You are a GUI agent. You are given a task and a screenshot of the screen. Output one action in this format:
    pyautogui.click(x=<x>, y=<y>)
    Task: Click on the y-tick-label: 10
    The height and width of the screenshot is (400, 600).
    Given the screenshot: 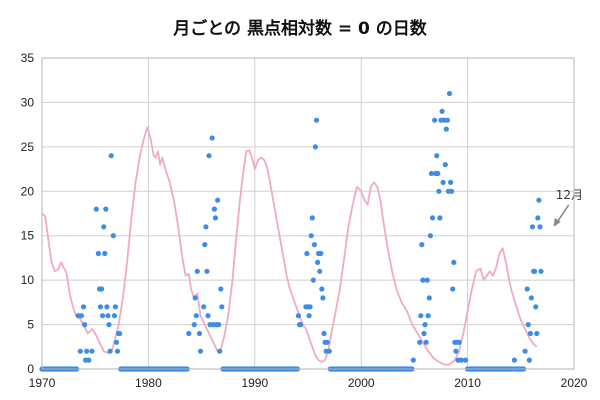 What is the action you would take?
    pyautogui.click(x=28, y=280)
    